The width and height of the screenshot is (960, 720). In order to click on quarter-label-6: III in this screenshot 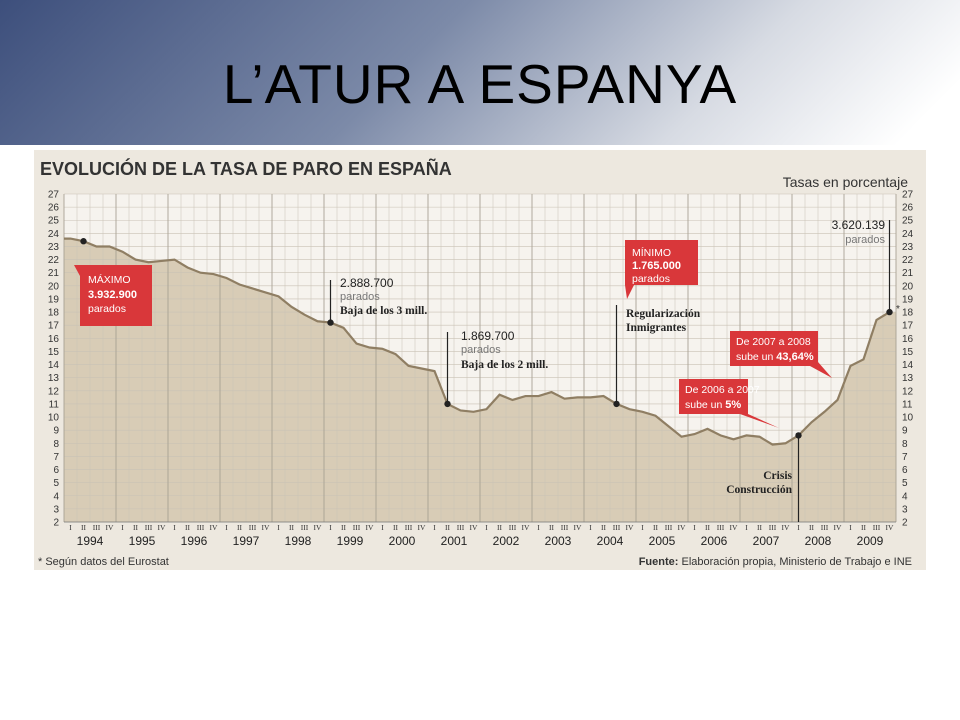, I will do `click(149, 527)`.